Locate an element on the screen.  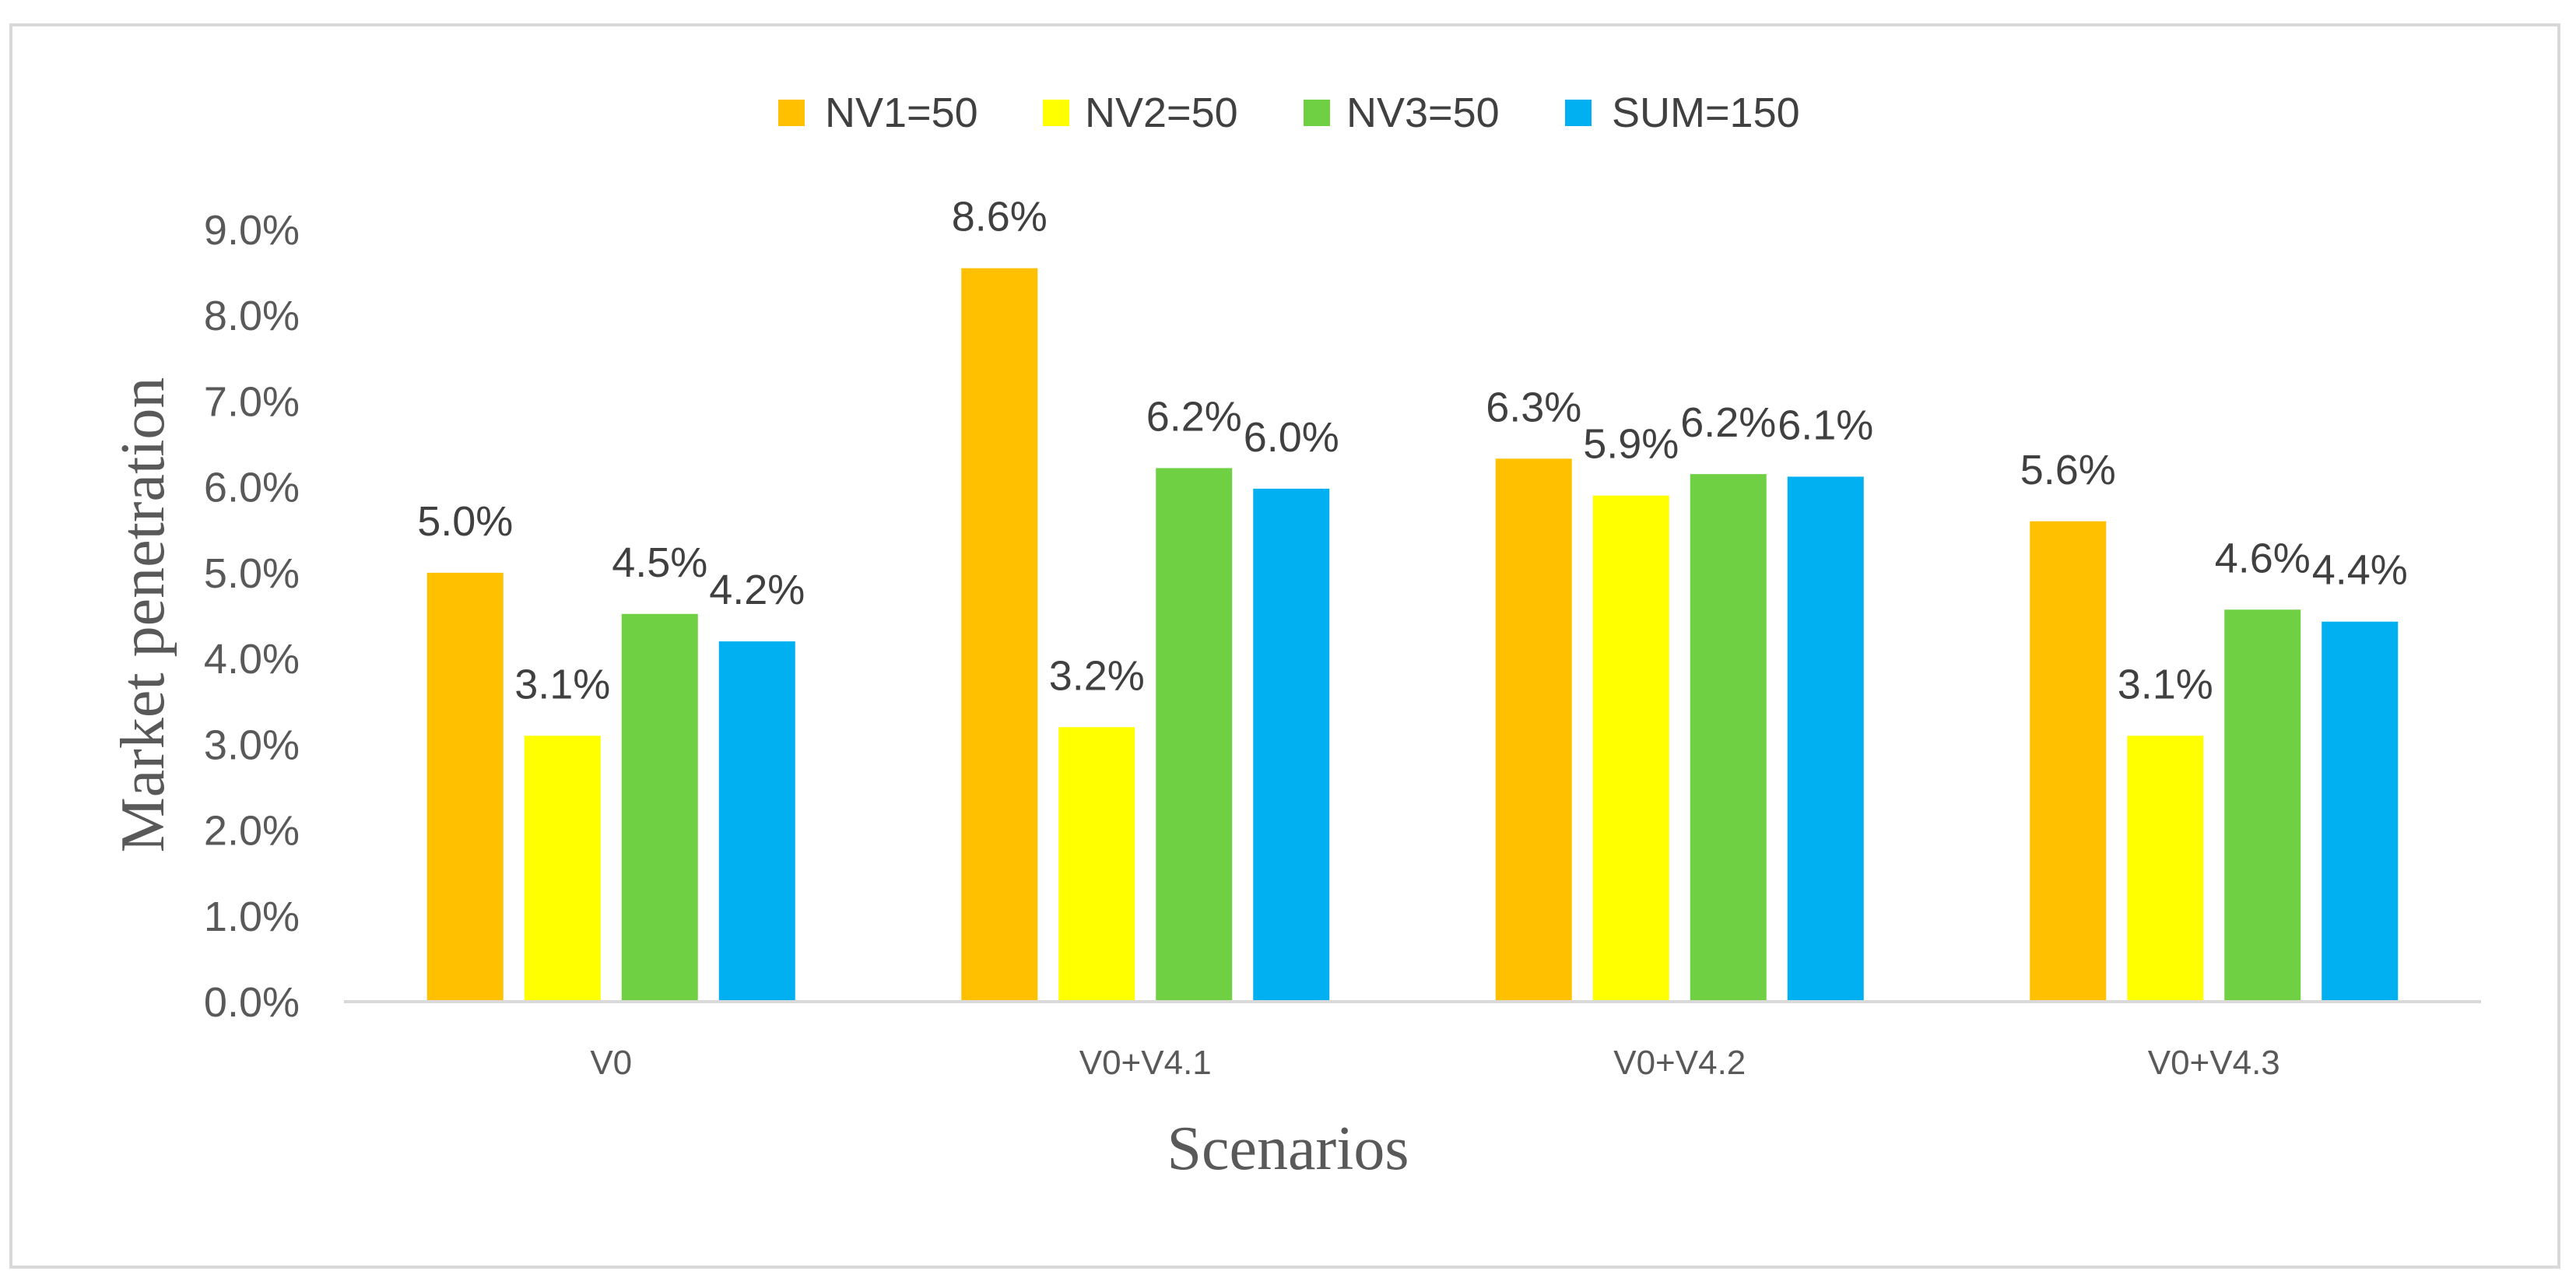
y-tick-label: 6.0% is located at coordinates (252, 488).